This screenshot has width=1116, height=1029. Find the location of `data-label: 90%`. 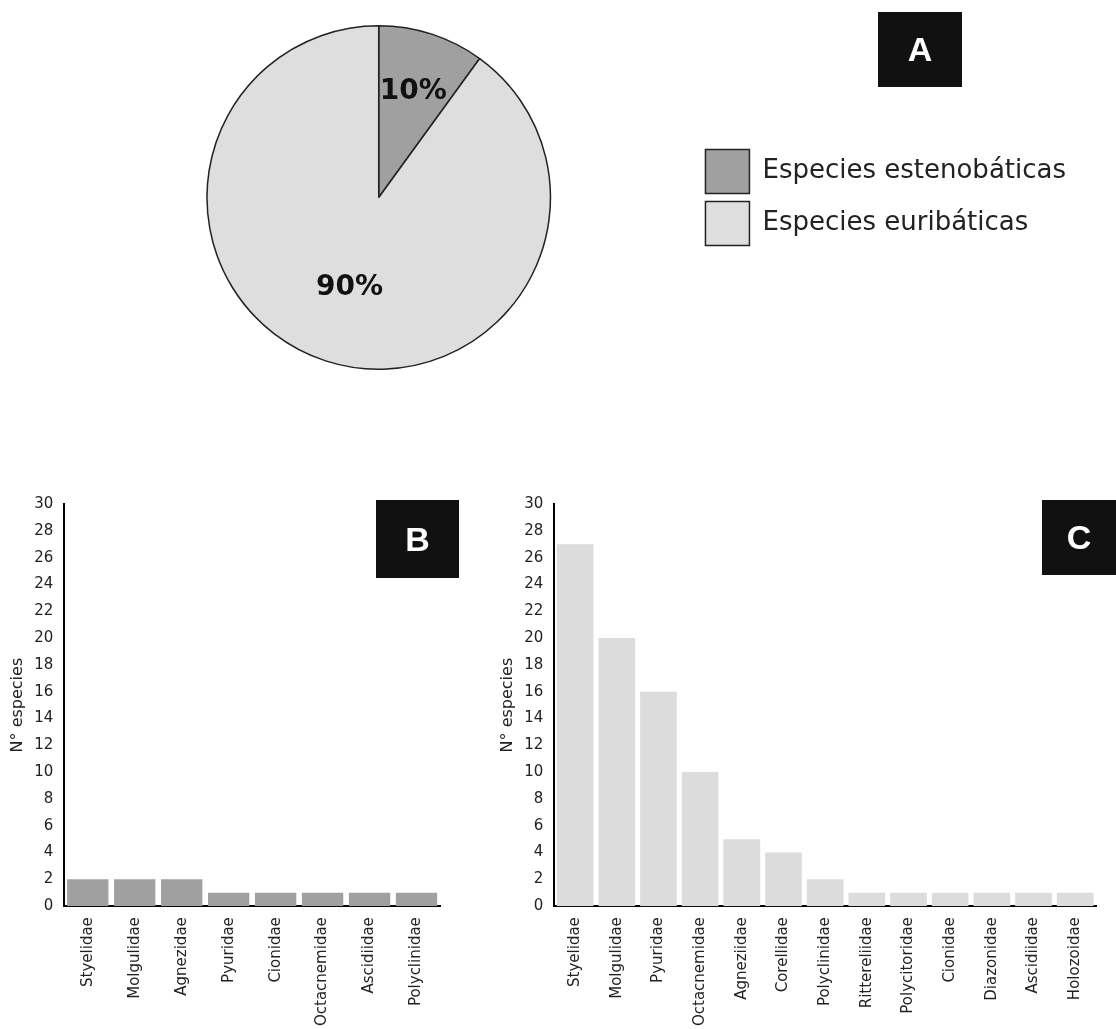

data-label: 90% is located at coordinates (350, 285).